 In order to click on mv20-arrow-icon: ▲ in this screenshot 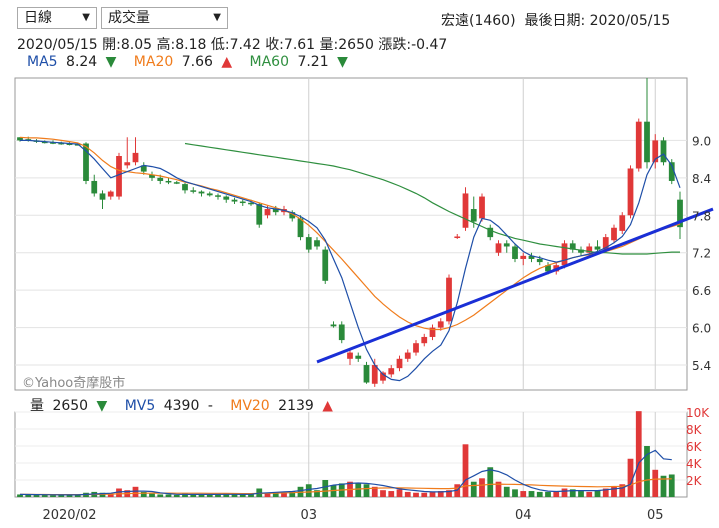, I will do `click(328, 406)`.